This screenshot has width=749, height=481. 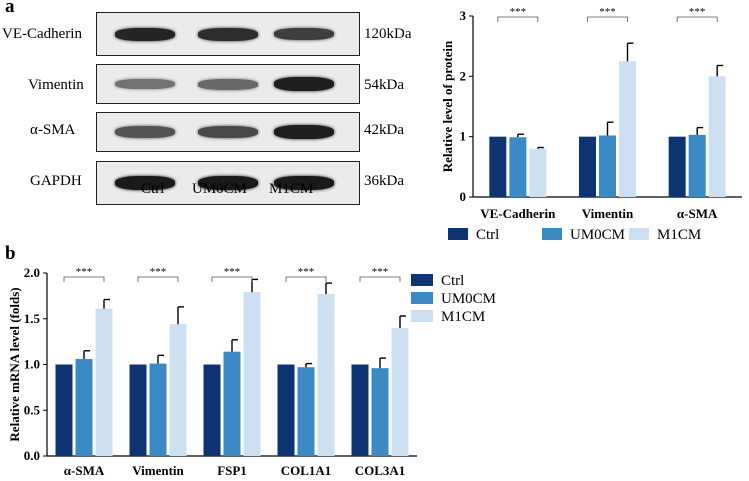 I want to click on y-tick-label: 1.5, so click(x=32, y=318).